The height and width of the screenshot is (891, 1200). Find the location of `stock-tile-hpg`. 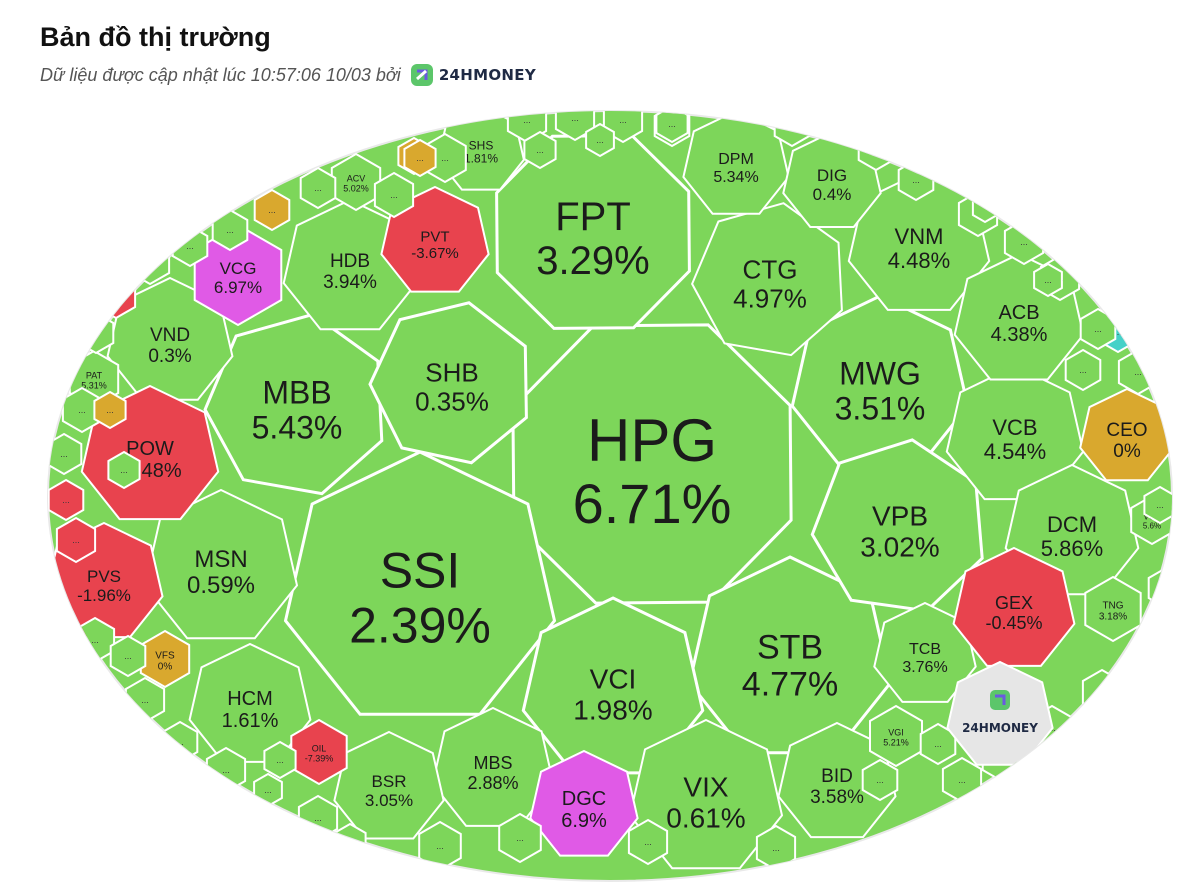

stock-tile-hpg is located at coordinates (652, 464).